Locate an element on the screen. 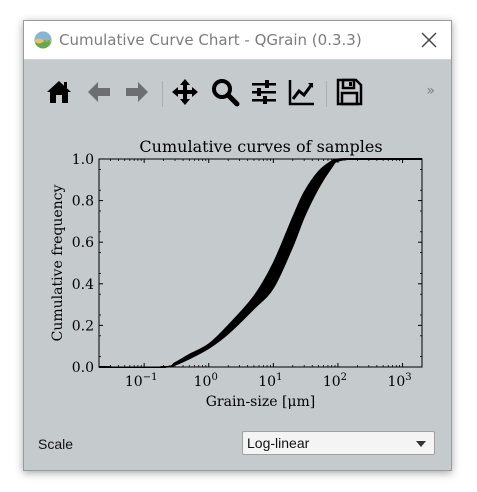 The image size is (477, 492). y-tick-label: 0.2 is located at coordinates (83, 326).